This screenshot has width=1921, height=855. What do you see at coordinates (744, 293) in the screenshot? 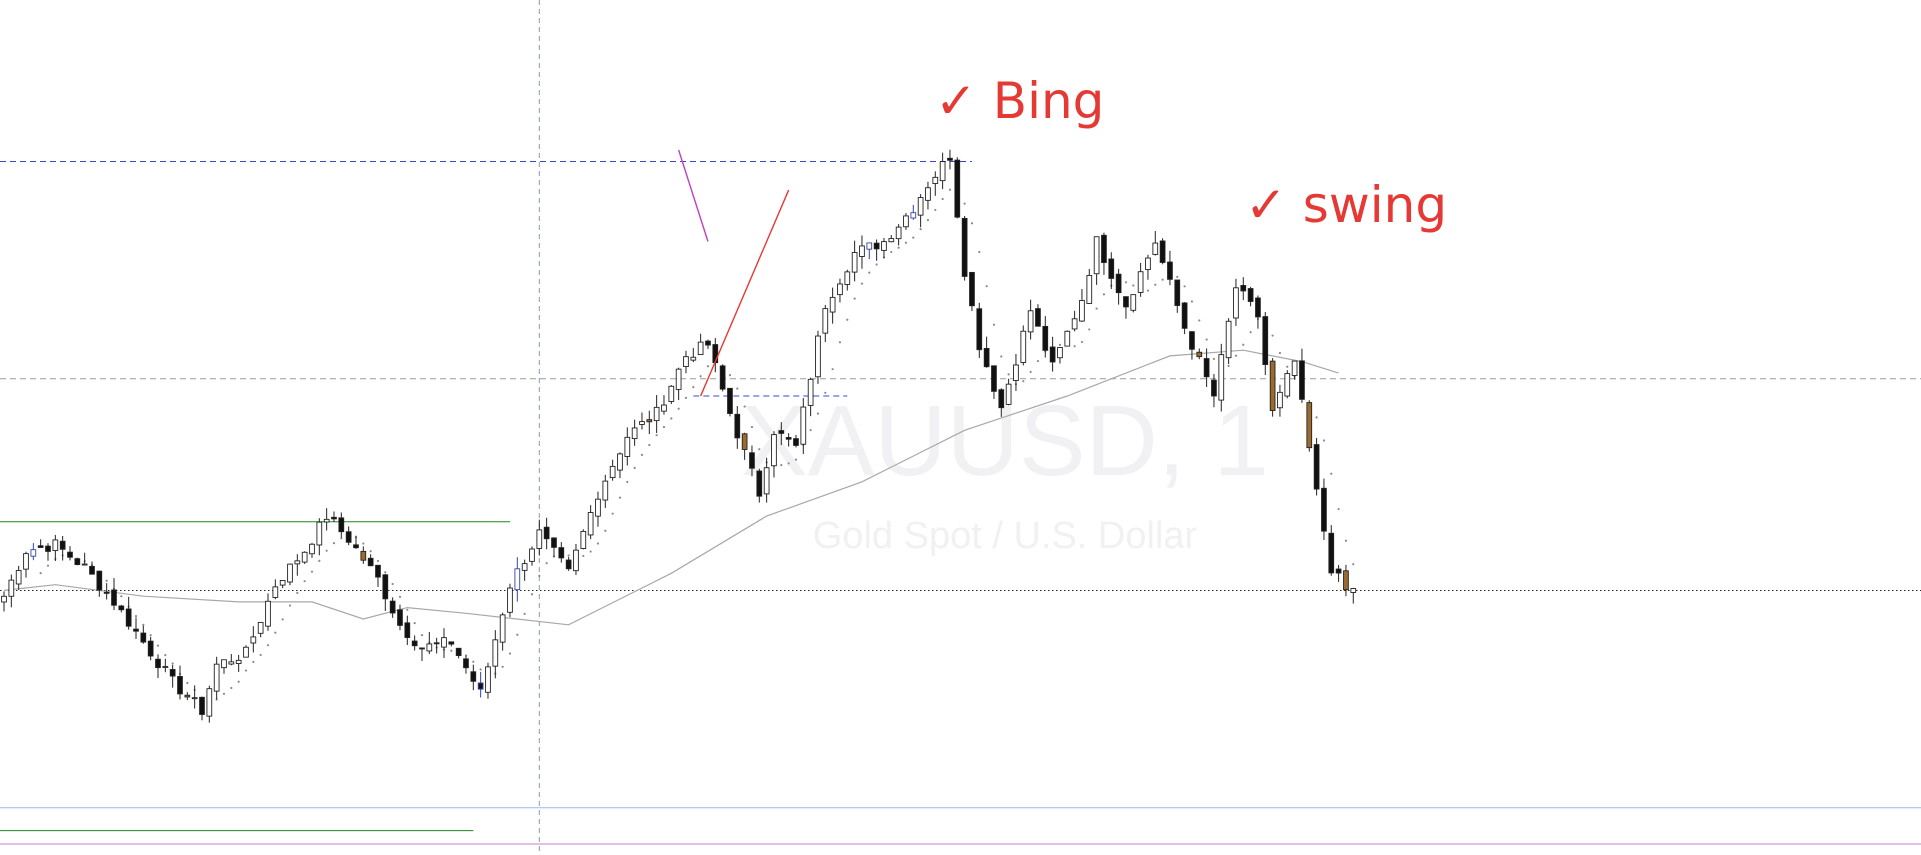
I see `trendline-red-rise` at bounding box center [744, 293].